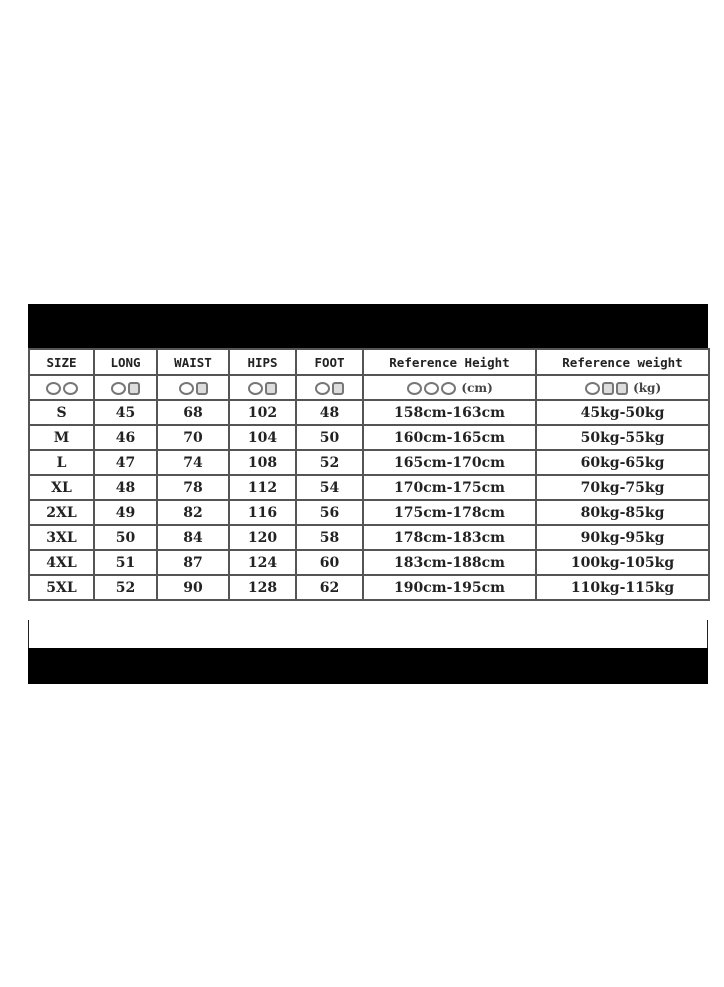 The width and height of the screenshot is (724, 987). Describe the element at coordinates (193, 487) in the screenshot. I see `cell-waist: 78` at that location.